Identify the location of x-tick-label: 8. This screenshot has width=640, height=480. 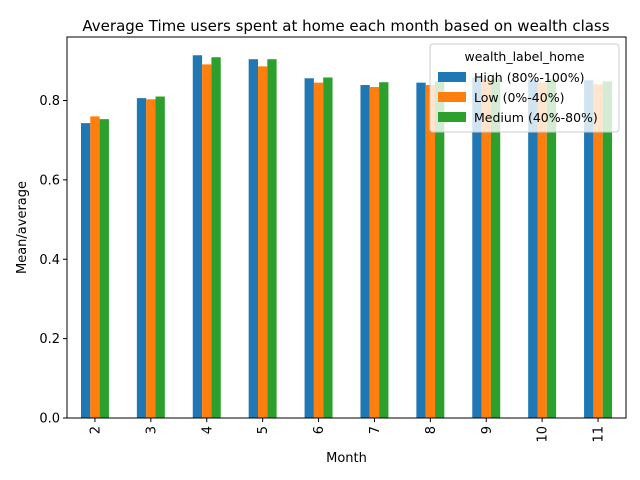
(431, 430).